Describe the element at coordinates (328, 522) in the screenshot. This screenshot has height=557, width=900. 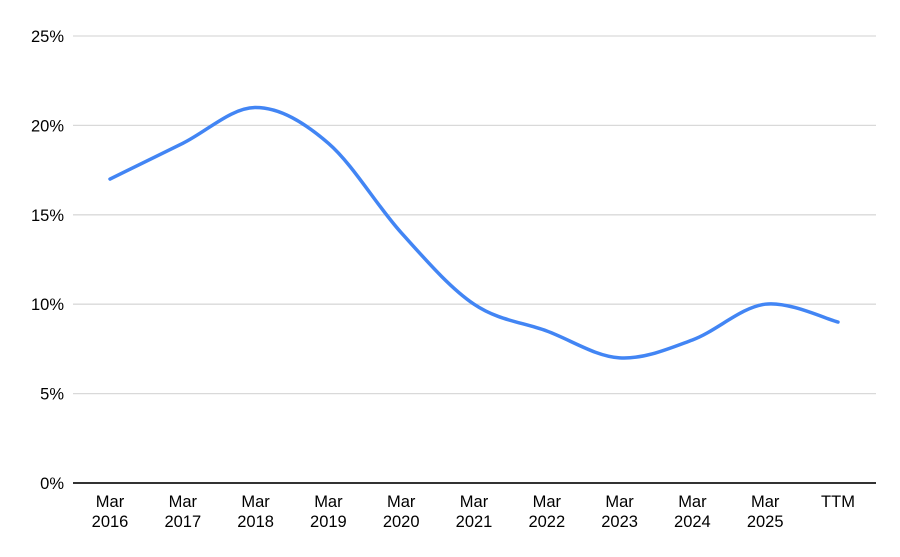
I see `x-axis-tick-label: 2019` at that location.